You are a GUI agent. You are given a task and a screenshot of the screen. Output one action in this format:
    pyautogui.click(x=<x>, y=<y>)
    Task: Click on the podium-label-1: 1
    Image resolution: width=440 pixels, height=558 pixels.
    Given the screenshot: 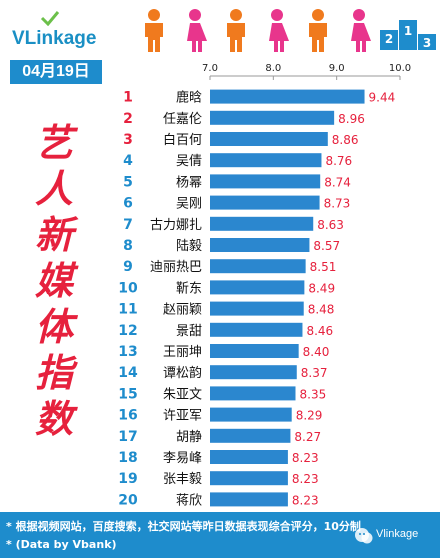 What is the action you would take?
    pyautogui.click(x=408, y=31)
    